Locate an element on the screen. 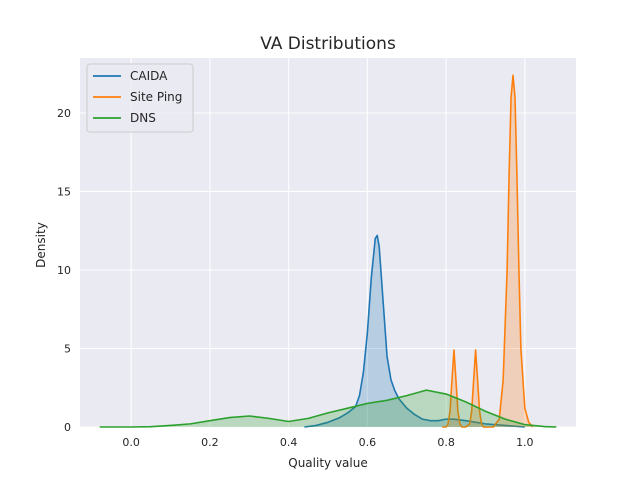 This screenshot has width=640, height=480. series-area-dns is located at coordinates (328, 408).